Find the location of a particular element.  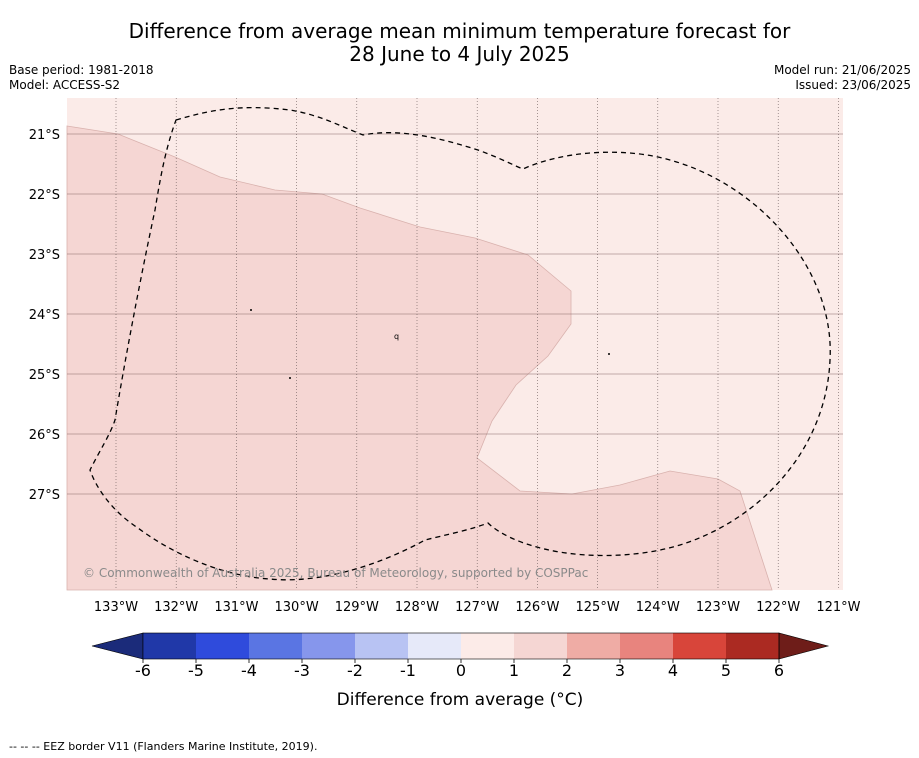

lon-tick-label: 130°W is located at coordinates (297, 607).